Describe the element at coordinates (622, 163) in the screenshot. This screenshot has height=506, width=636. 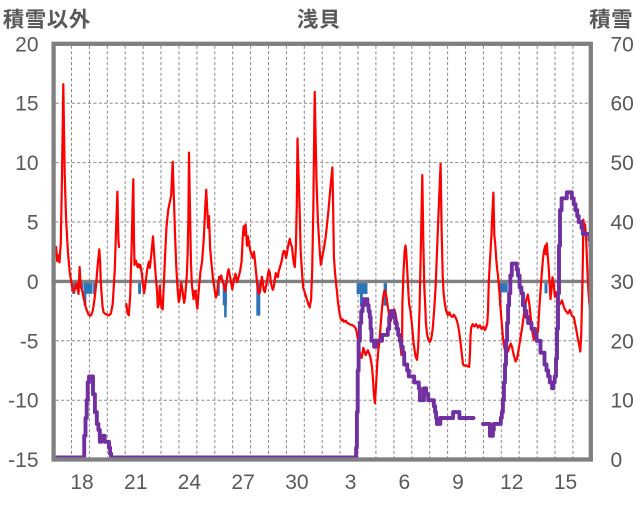
I see `svg-text: 50` at that location.